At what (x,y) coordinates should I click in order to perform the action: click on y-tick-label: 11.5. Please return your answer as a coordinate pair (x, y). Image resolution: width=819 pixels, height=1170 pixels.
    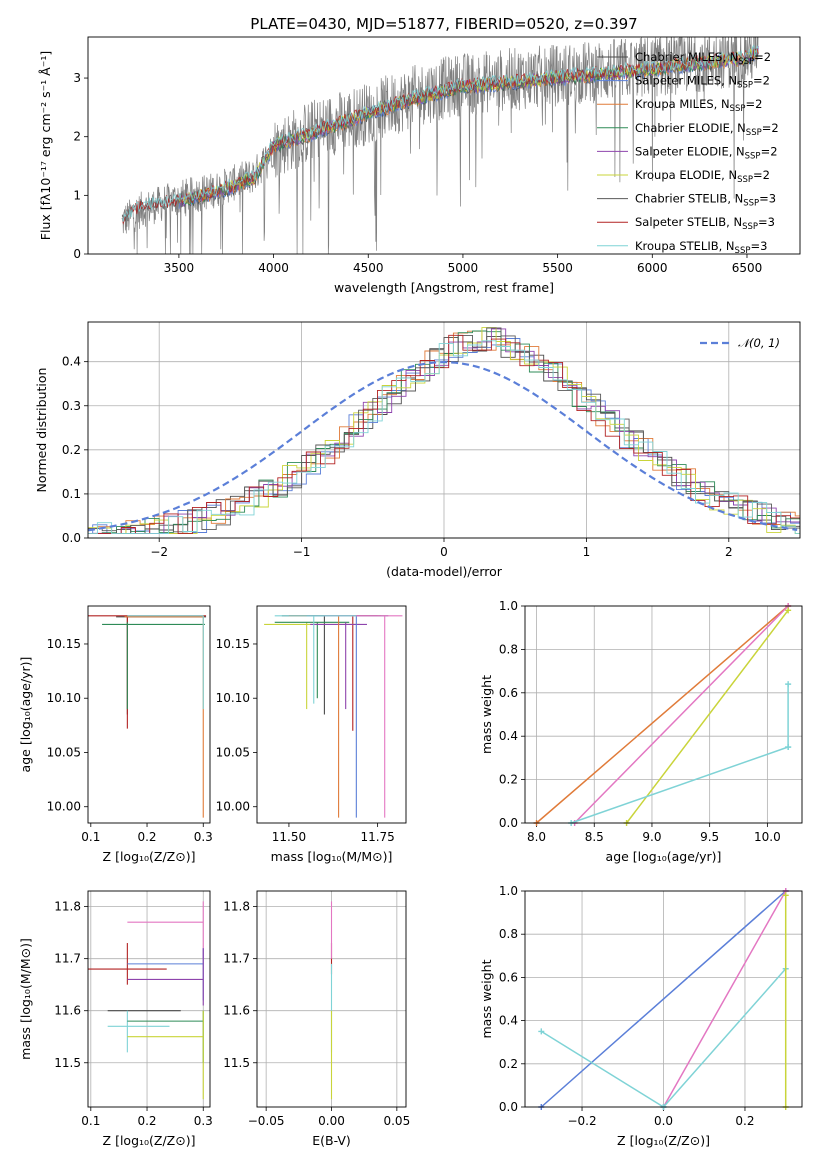
    Looking at the image, I should click on (67, 1063).